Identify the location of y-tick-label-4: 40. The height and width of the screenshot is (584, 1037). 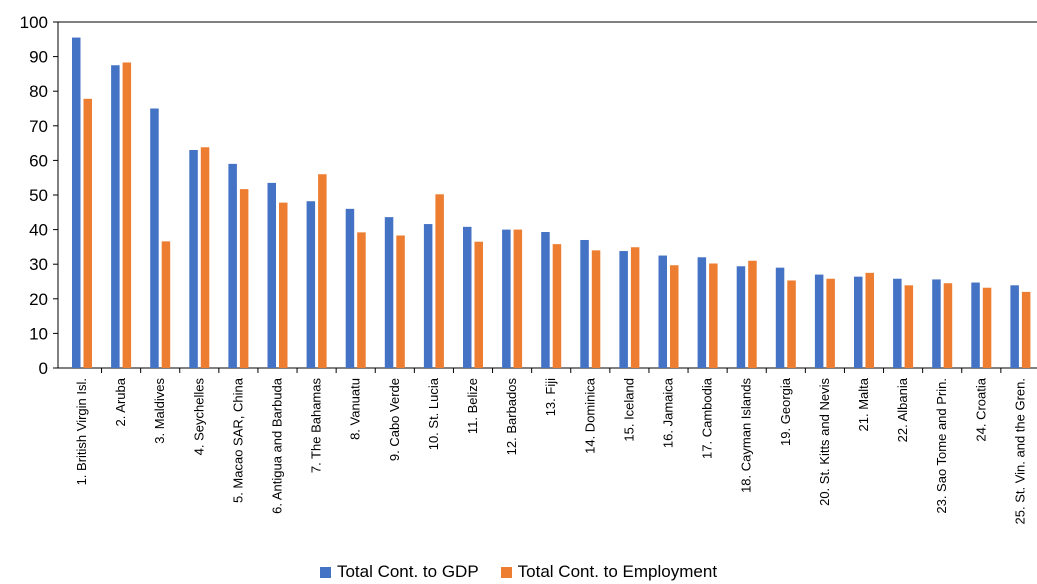
(38, 230).